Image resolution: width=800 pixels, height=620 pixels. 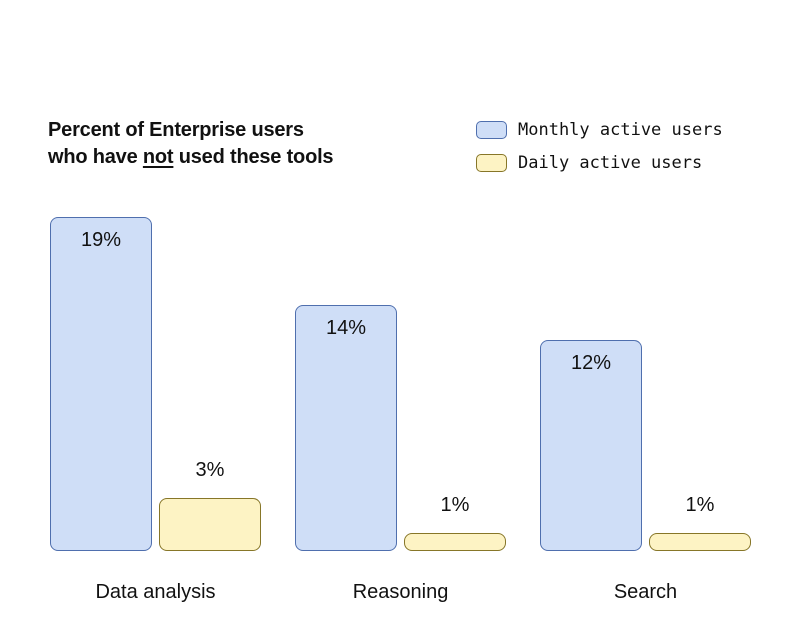 What do you see at coordinates (191, 157) in the screenshot?
I see `chart-title-line2: who have not used these tools` at bounding box center [191, 157].